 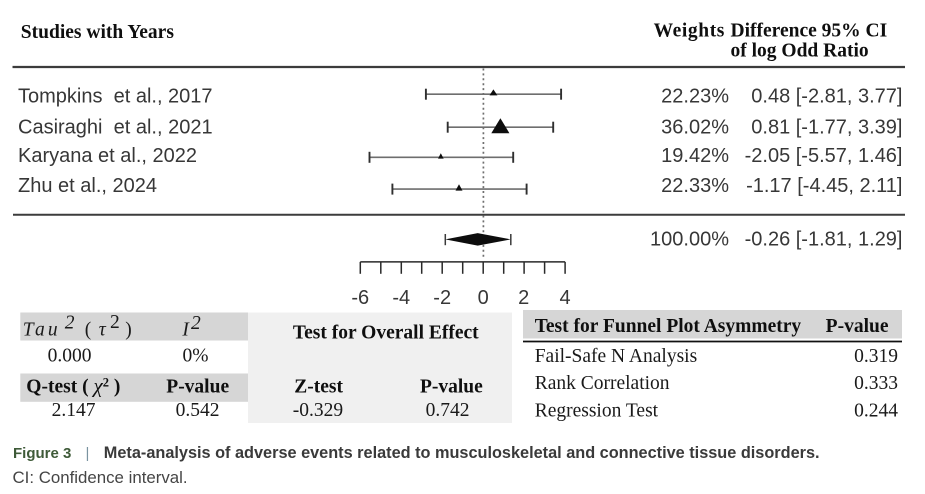 What do you see at coordinates (800, 51) in the screenshot?
I see `svg-text: of log Odd Ratio` at bounding box center [800, 51].